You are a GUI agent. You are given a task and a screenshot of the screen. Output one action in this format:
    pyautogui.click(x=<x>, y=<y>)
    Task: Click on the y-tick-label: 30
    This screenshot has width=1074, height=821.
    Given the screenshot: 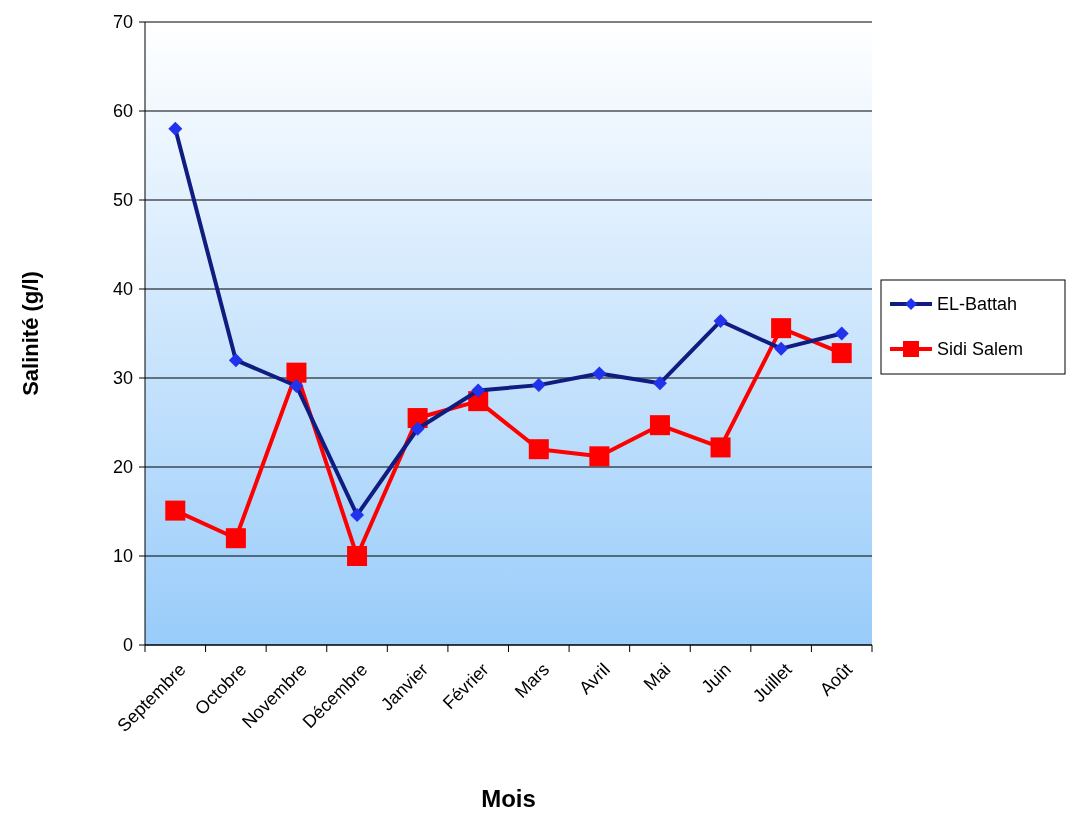 What is the action you would take?
    pyautogui.click(x=122, y=378)
    